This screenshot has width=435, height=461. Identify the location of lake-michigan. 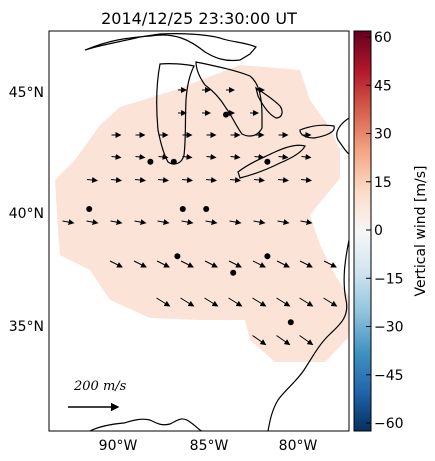
(175, 114).